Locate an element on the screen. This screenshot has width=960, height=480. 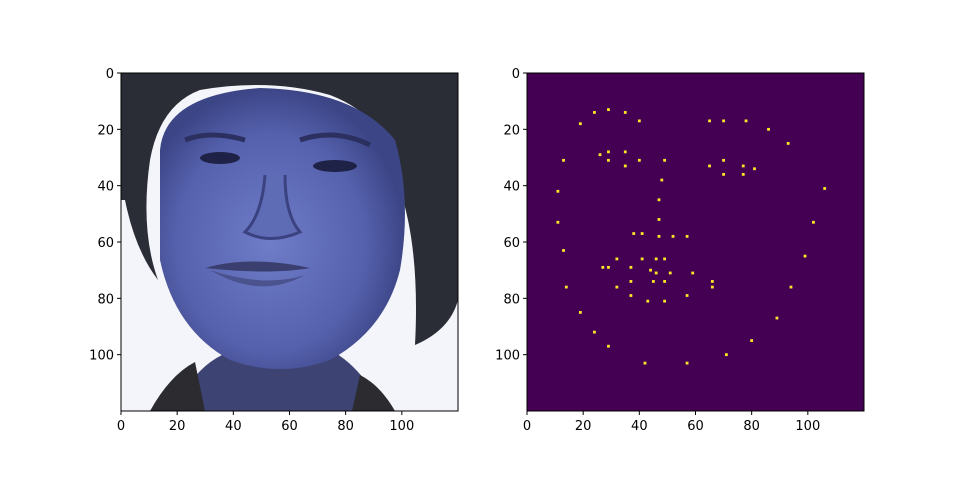
right-ytick-label-0: 0 is located at coordinates (516, 74).